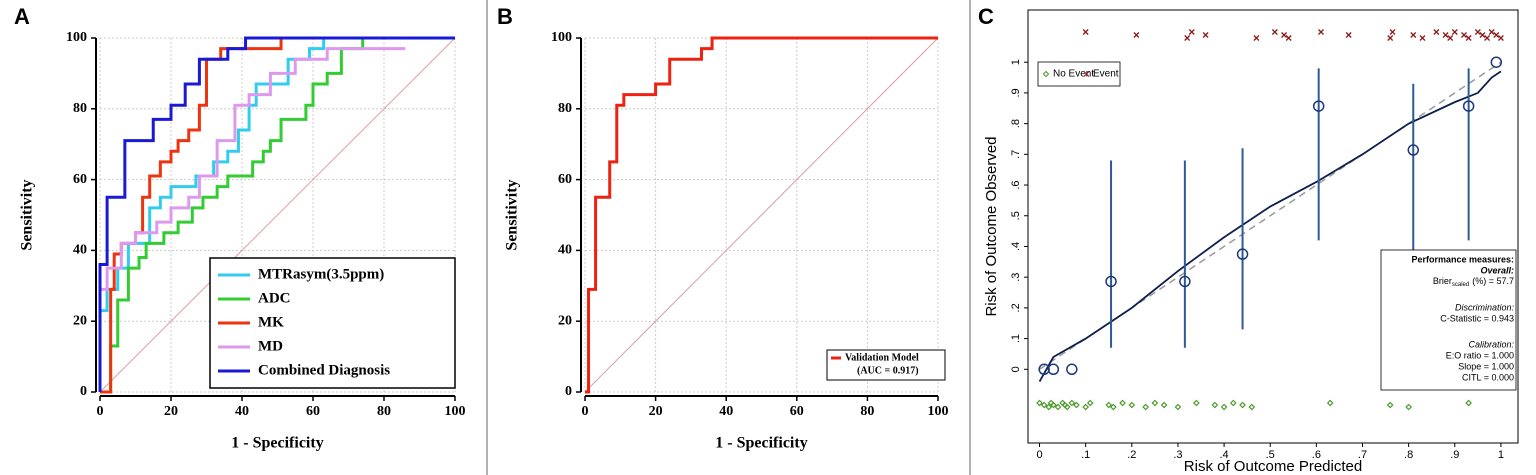 The image size is (1536, 475). What do you see at coordinates (1016, 123) in the screenshot?
I see `y-tick-label: .8` at bounding box center [1016, 123].